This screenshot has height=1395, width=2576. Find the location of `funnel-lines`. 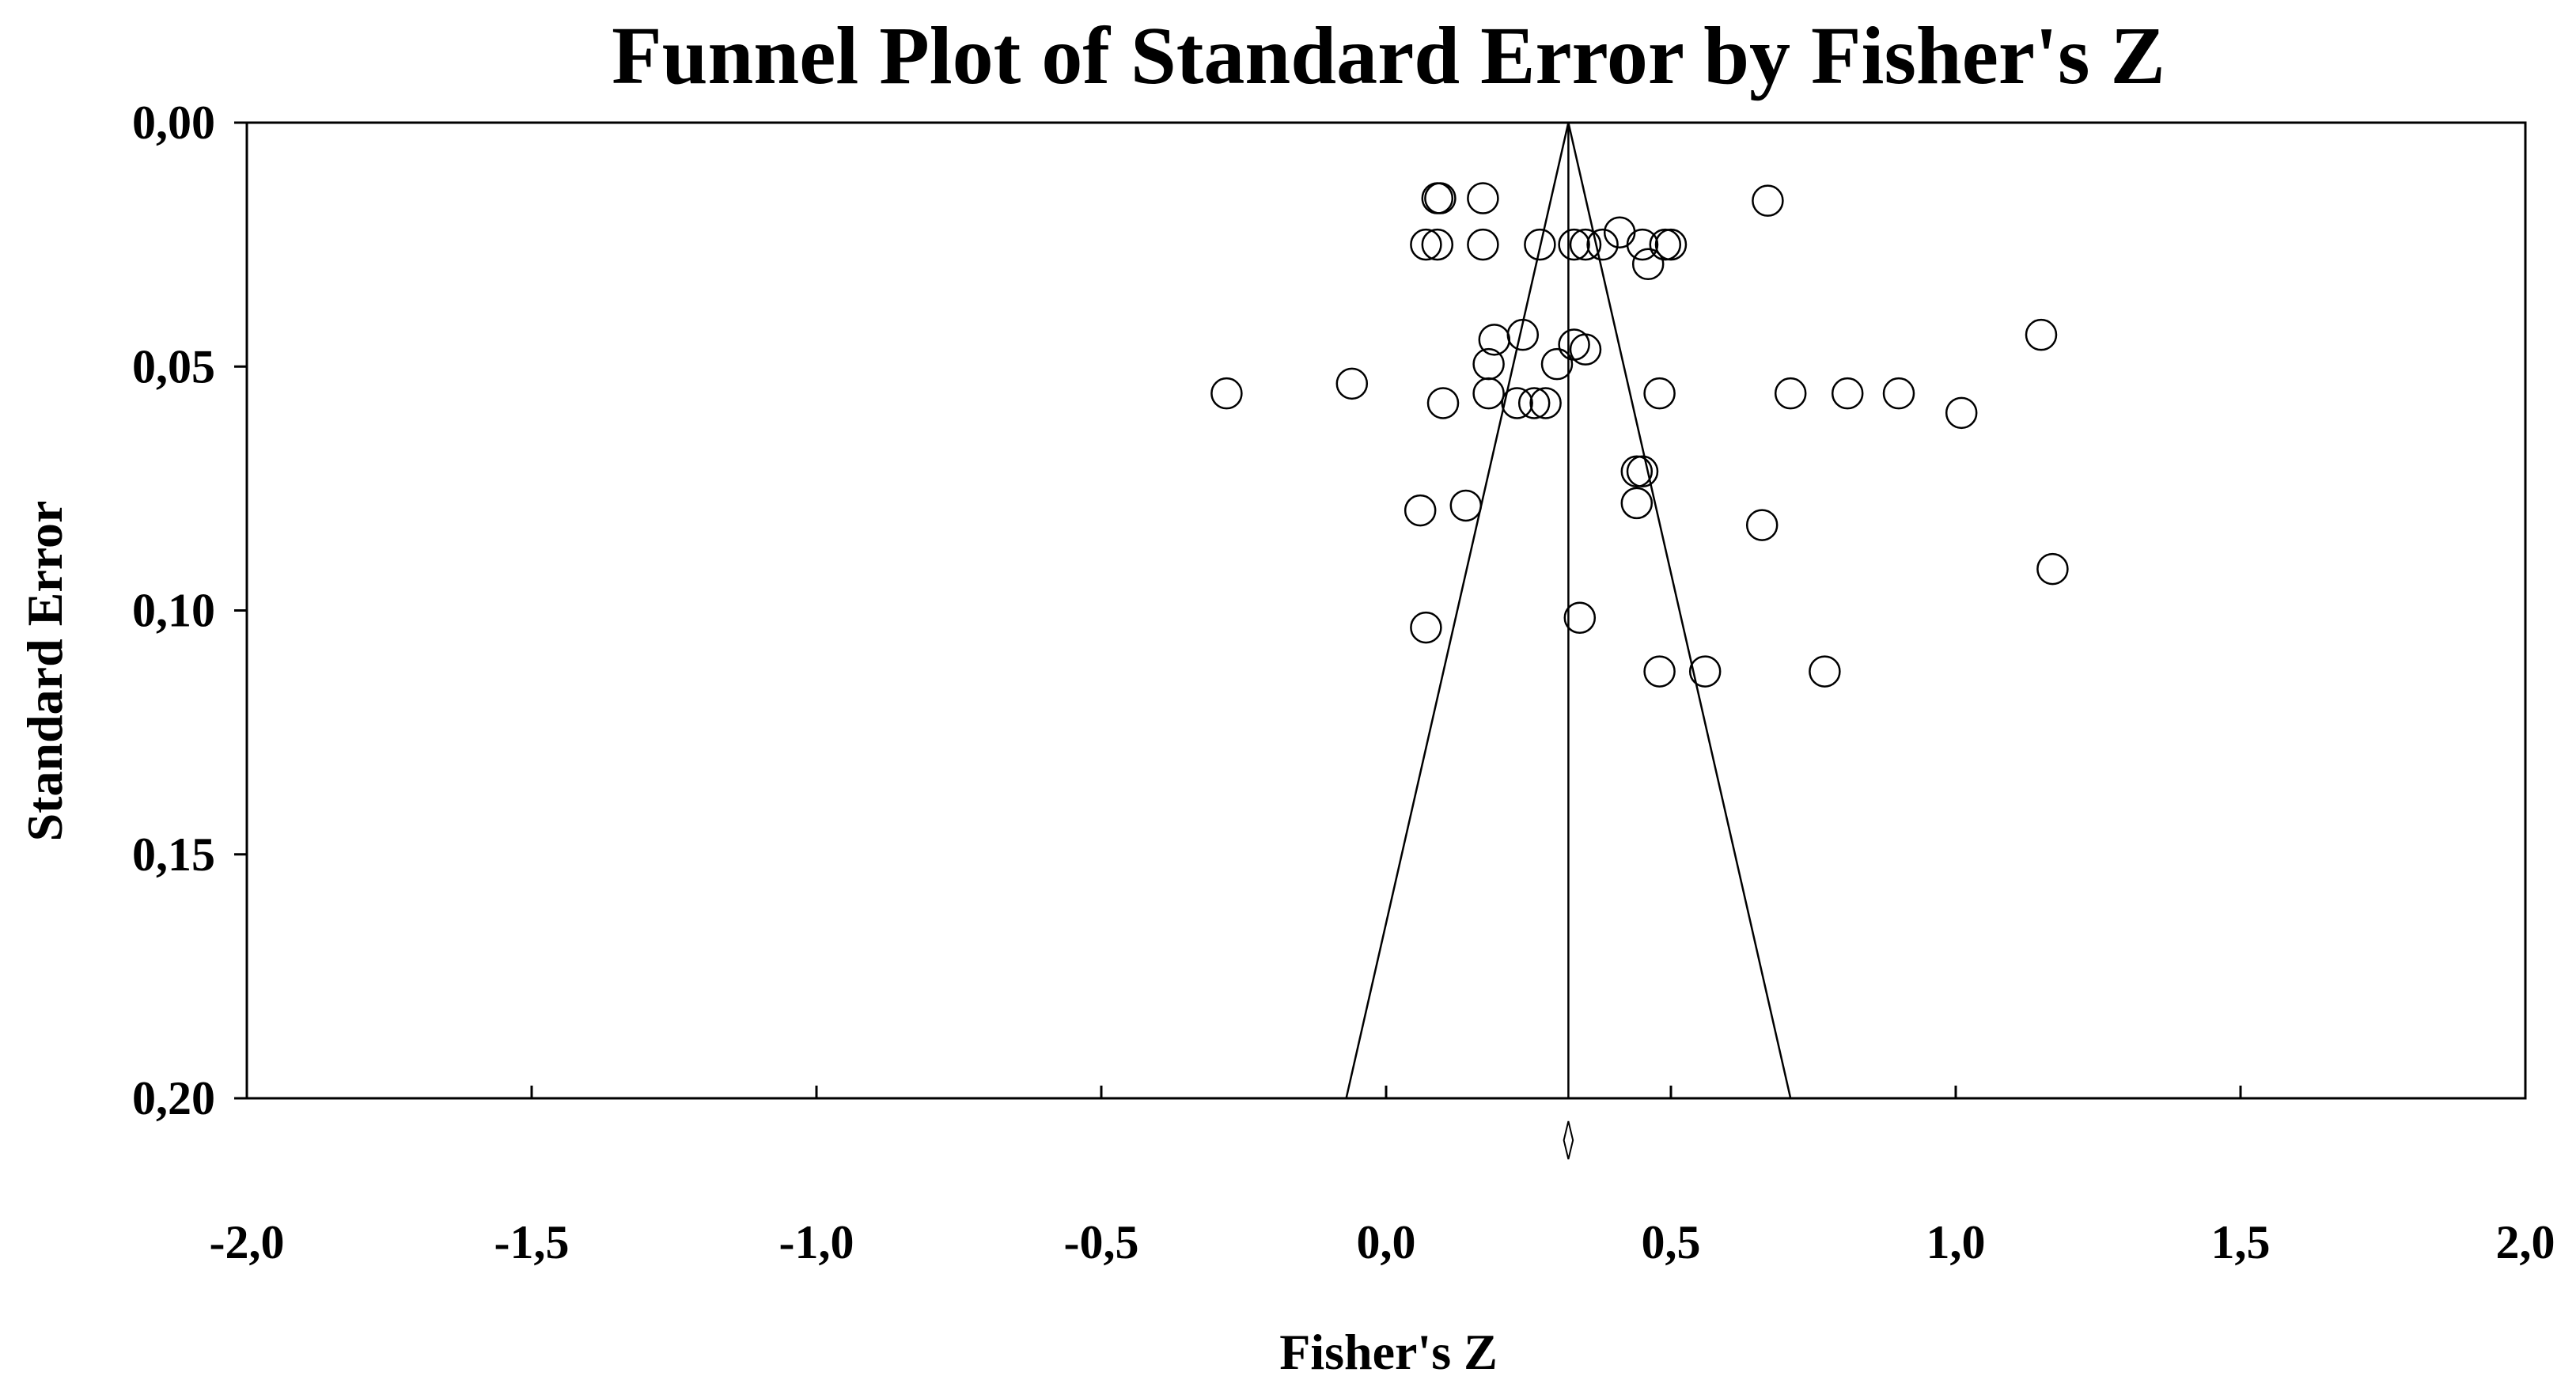

funnel-lines is located at coordinates (1568, 610).